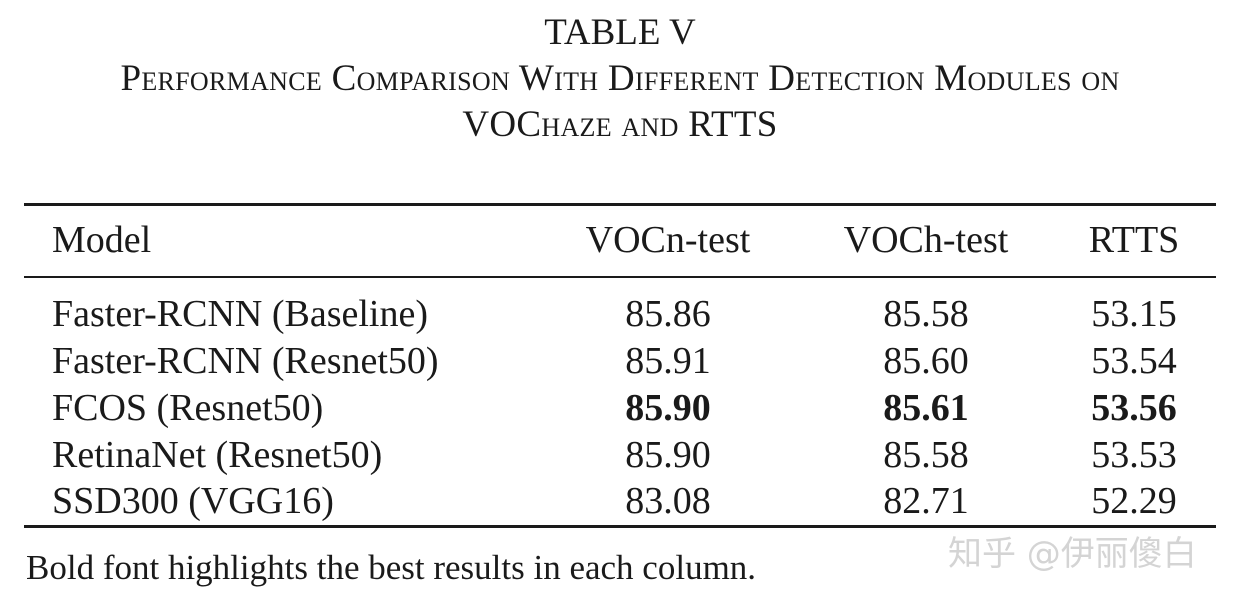  I want to click on cell-model: Faster-RCNN (Resnet50), so click(245, 361).